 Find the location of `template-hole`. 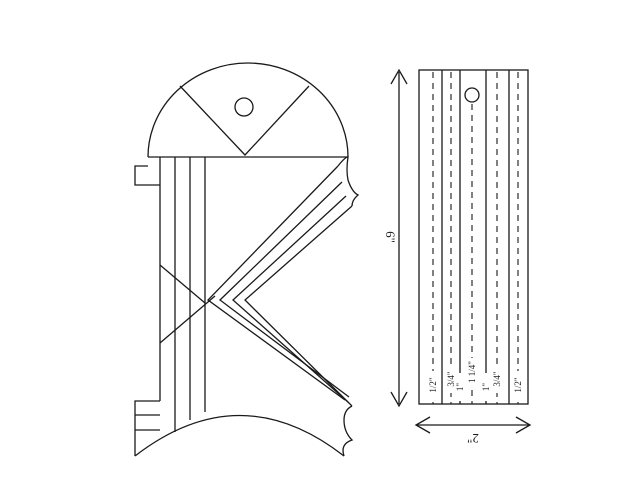

template-hole is located at coordinates (244, 107).